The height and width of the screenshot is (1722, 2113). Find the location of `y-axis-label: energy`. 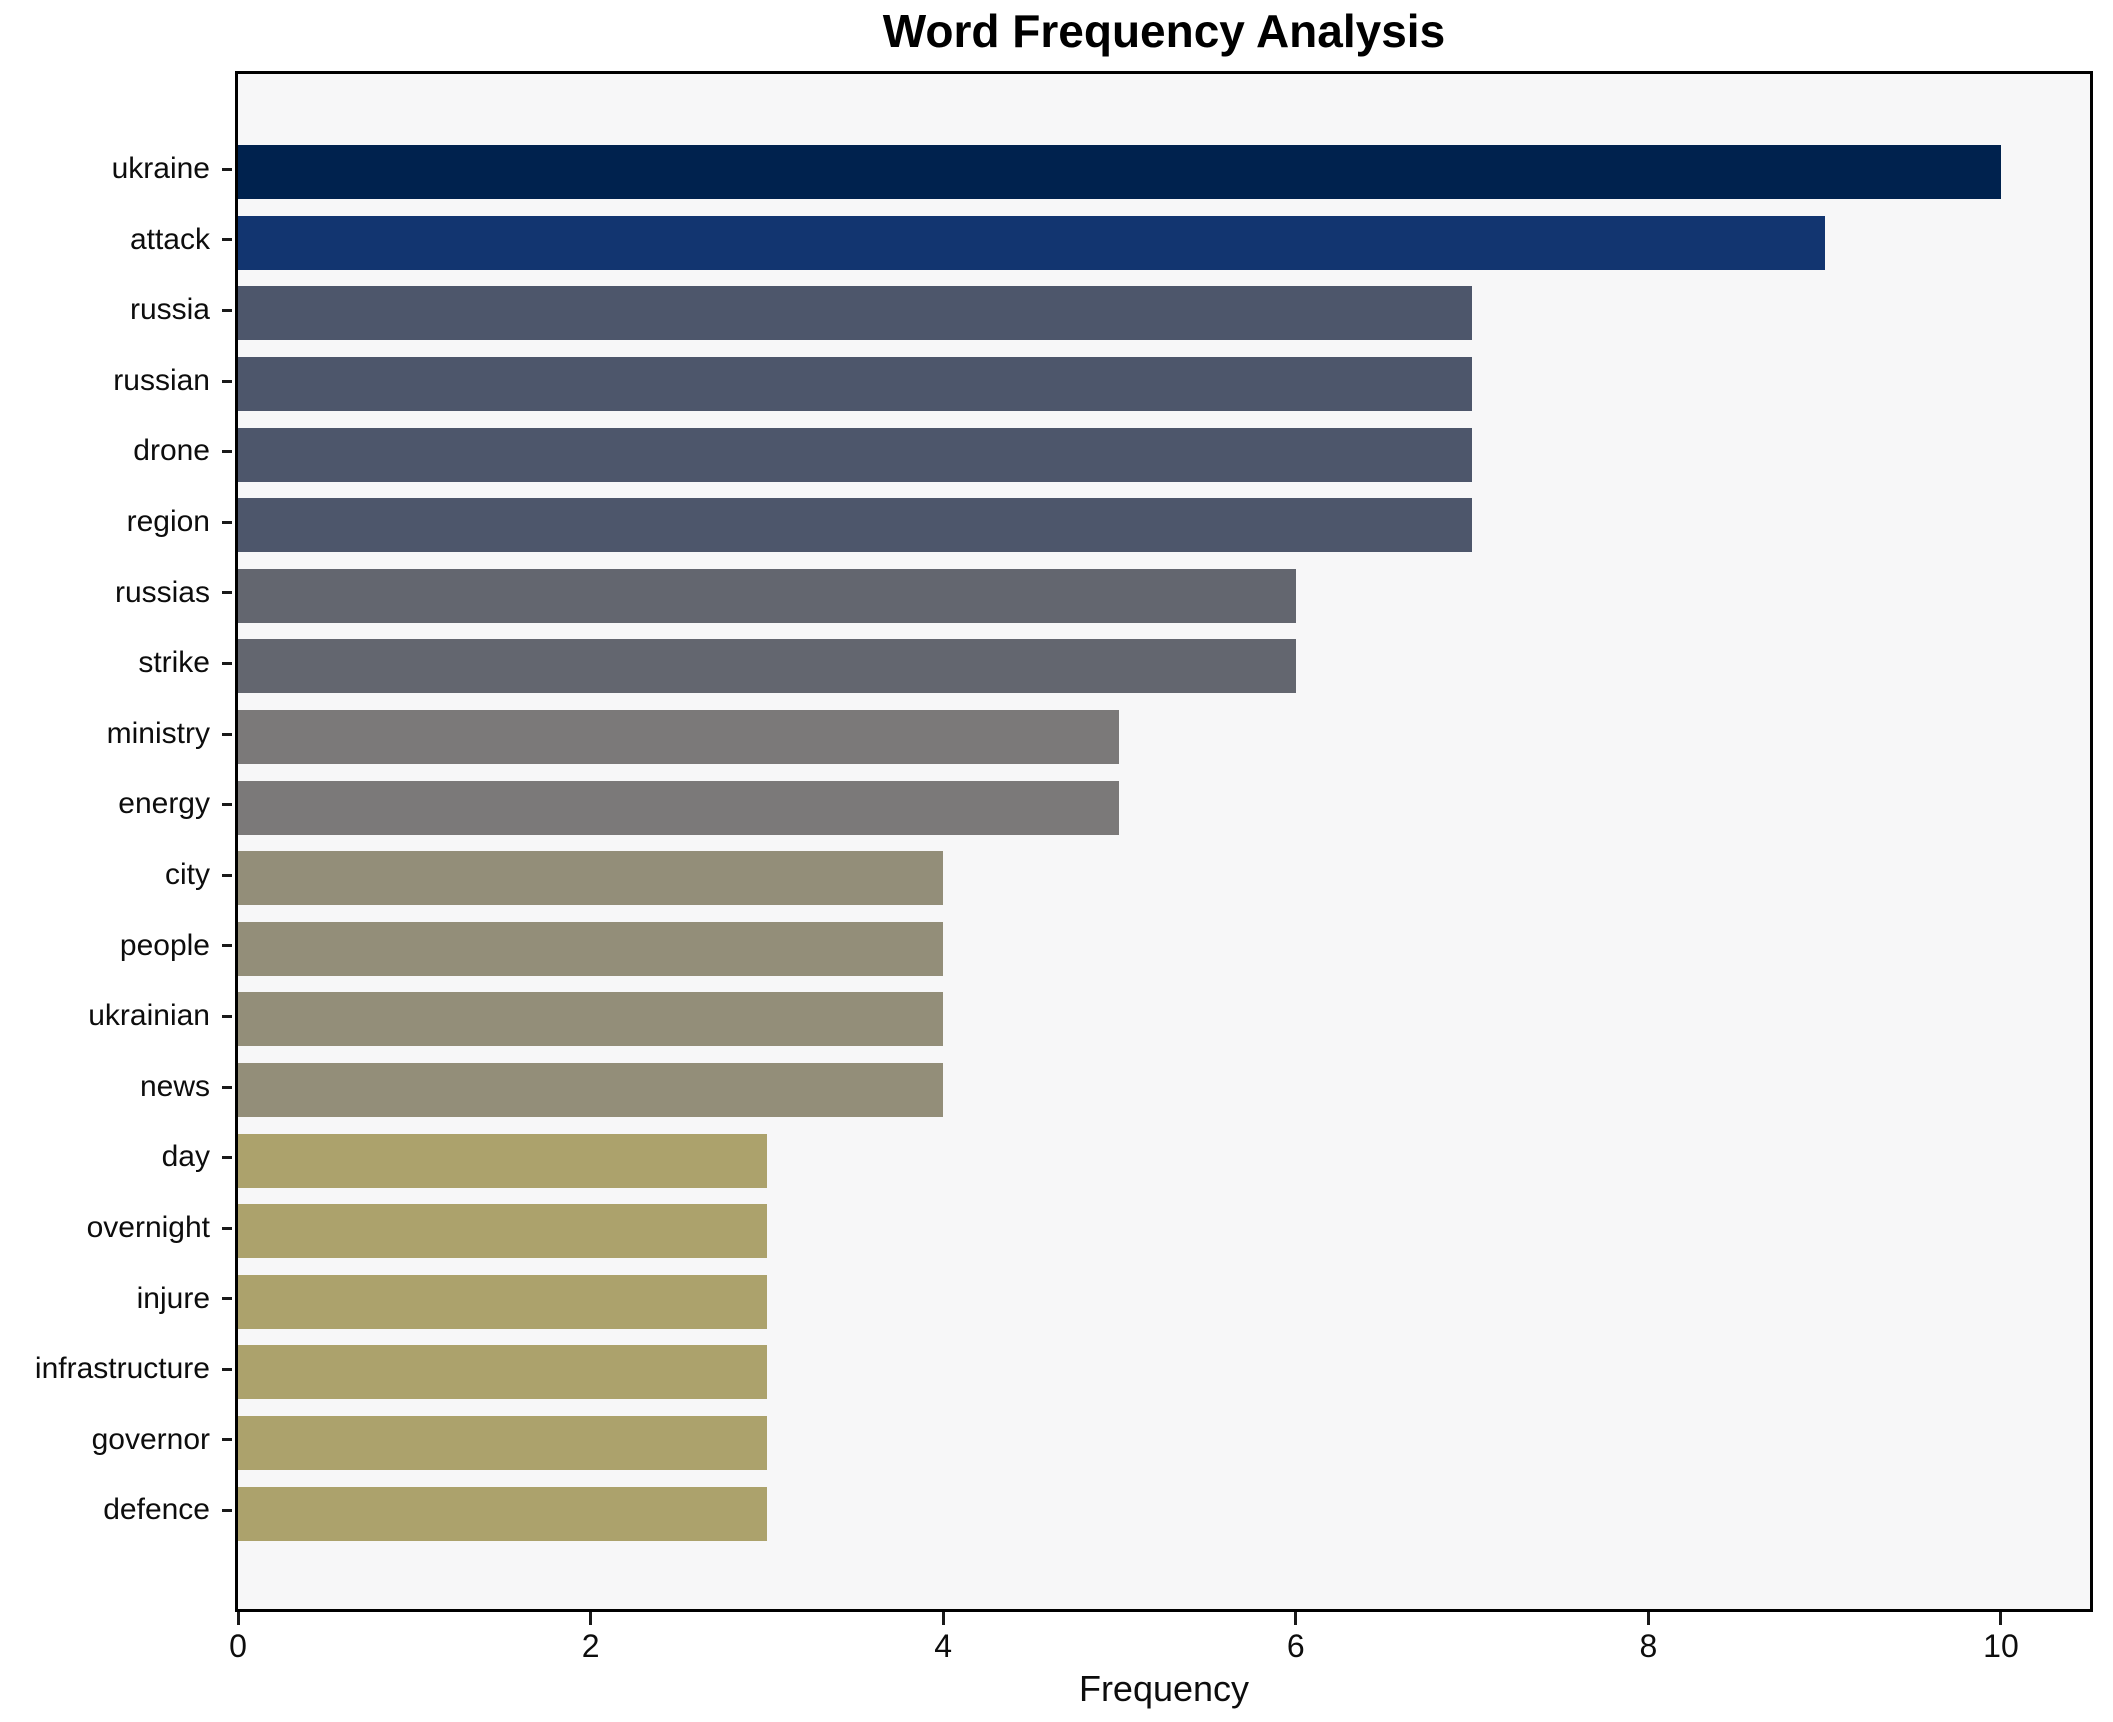

y-axis-label: energy is located at coordinates (164, 804).